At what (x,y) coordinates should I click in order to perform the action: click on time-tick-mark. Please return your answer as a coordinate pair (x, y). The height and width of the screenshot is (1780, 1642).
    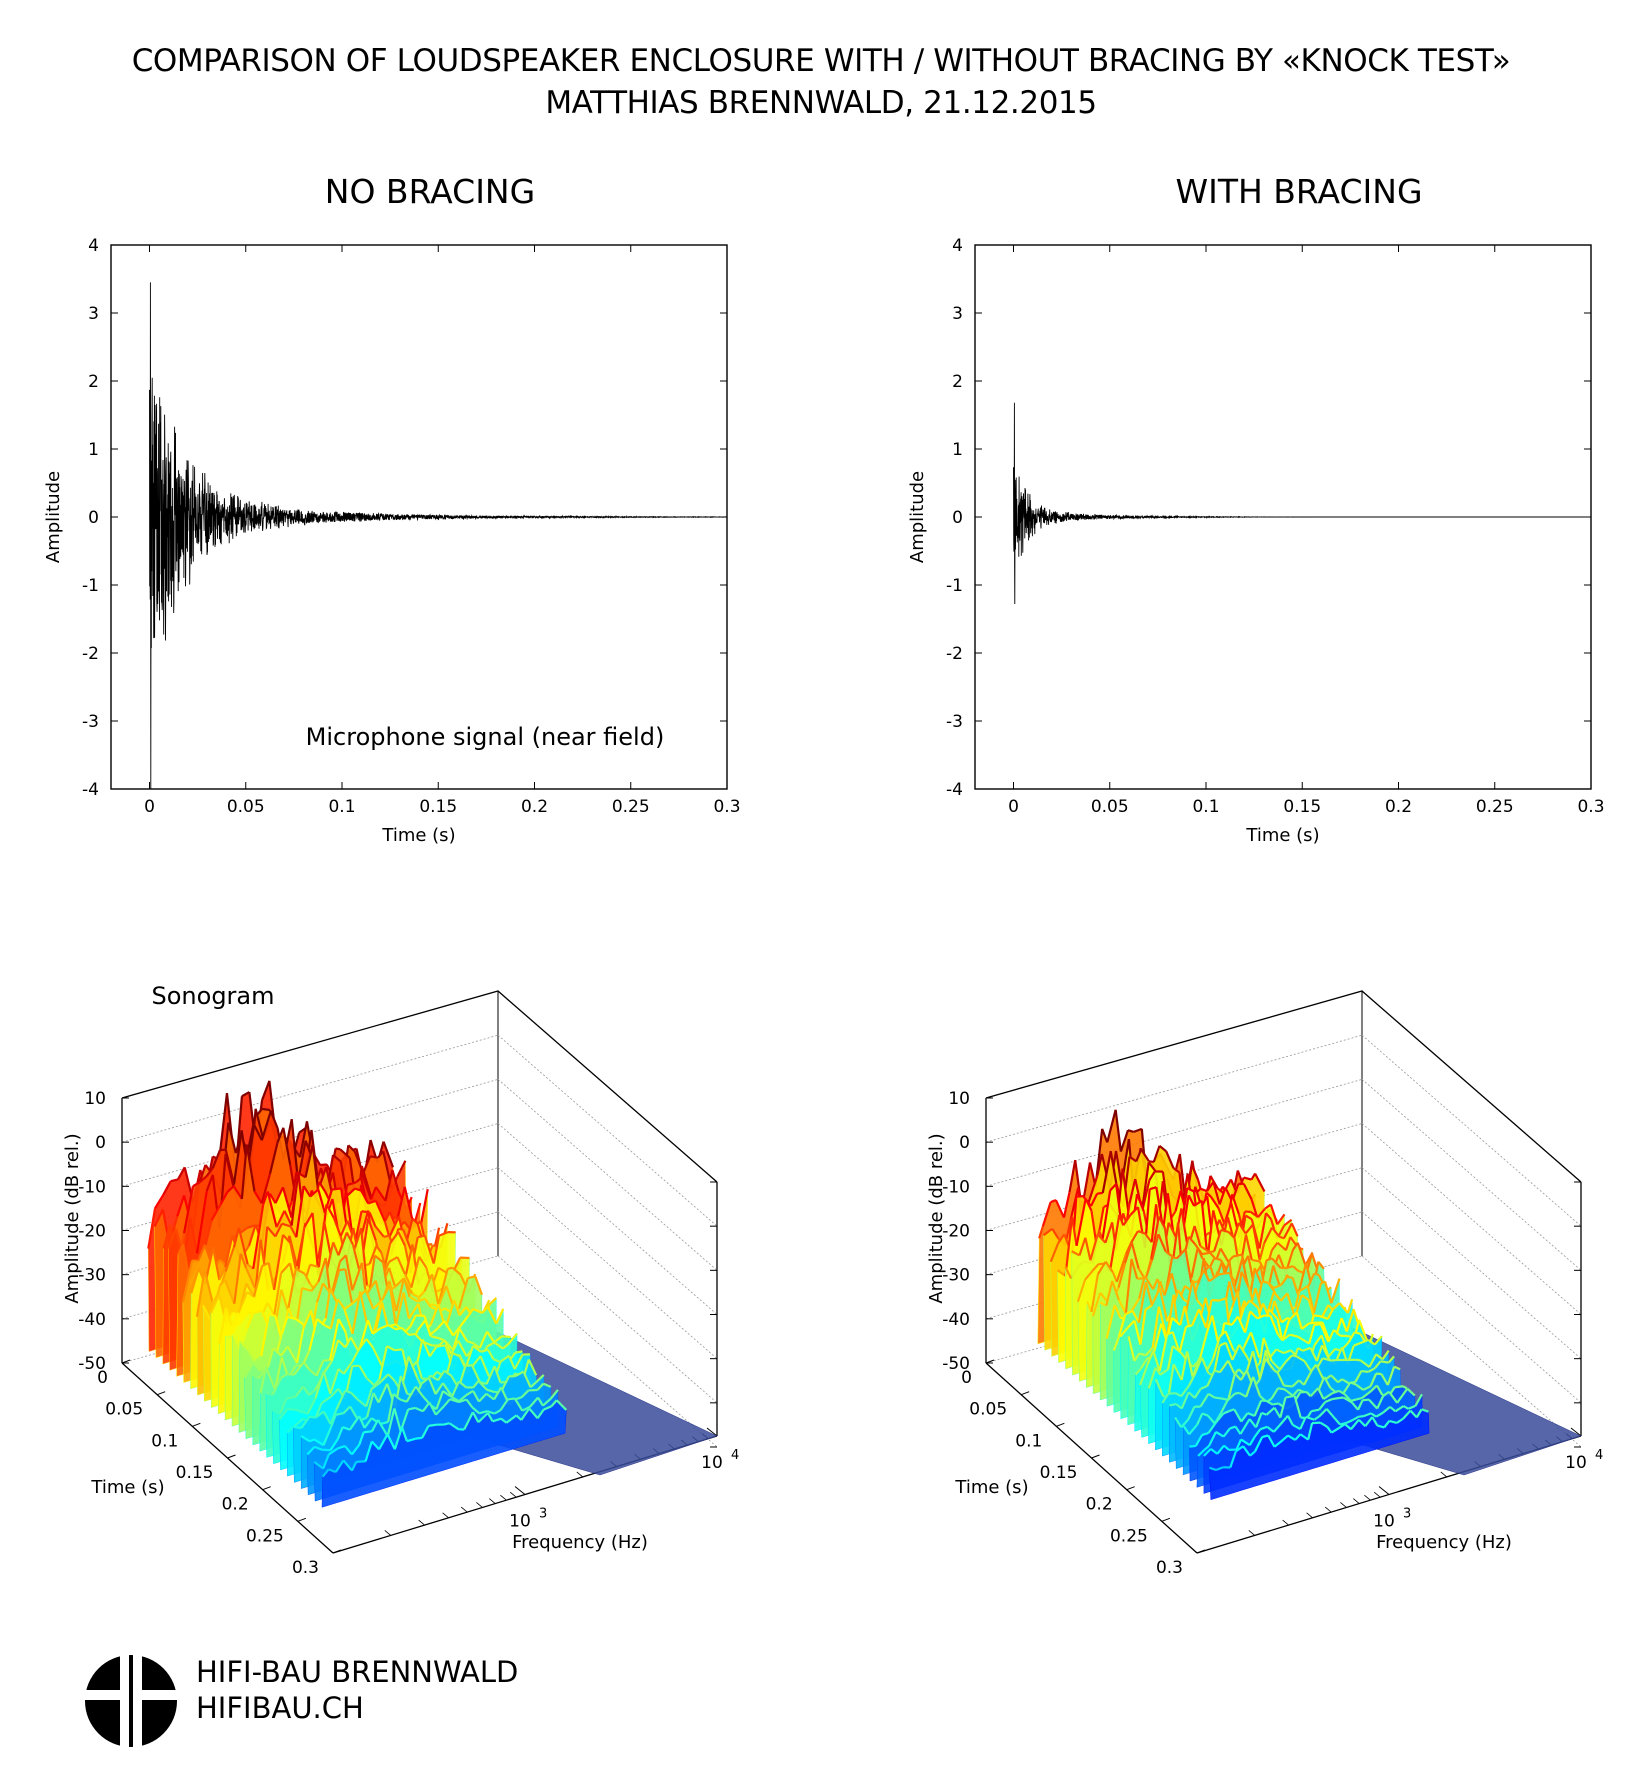
    Looking at the image, I should click on (1025, 1393).